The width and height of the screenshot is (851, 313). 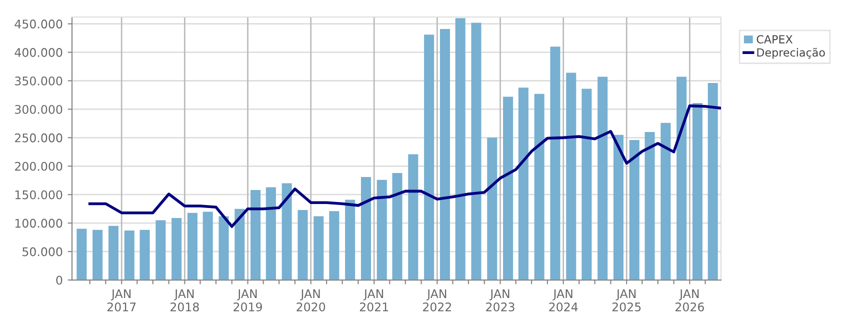 I want to click on x-tick-label: JAN 2017, so click(x=121, y=300).